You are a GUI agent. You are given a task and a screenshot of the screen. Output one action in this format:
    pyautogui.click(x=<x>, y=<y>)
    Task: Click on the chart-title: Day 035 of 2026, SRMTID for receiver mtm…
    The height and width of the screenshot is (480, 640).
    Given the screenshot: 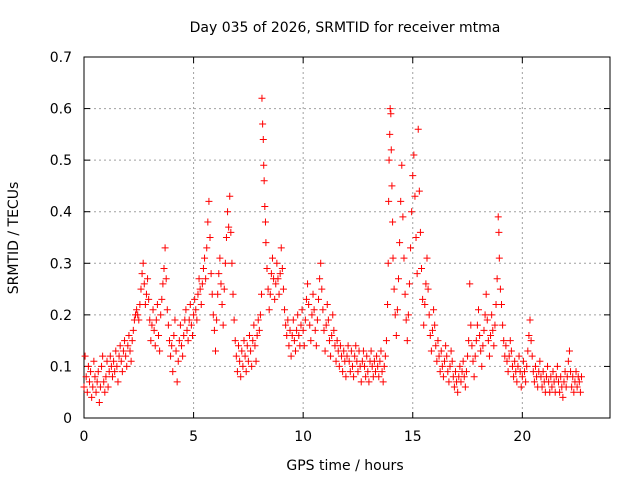 What is the action you would take?
    pyautogui.click(x=345, y=28)
    